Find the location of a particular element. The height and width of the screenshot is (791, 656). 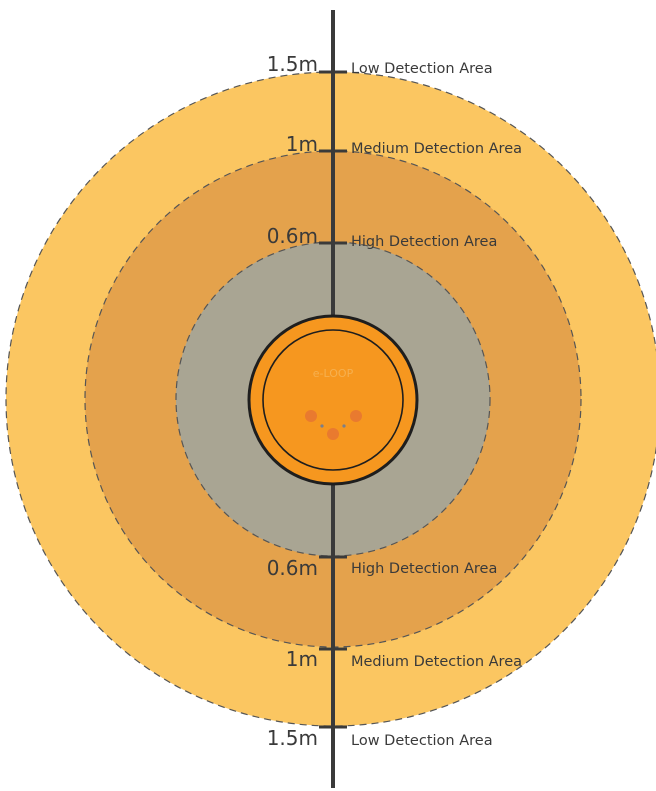

device-sensor-dot-left is located at coordinates (311, 416).